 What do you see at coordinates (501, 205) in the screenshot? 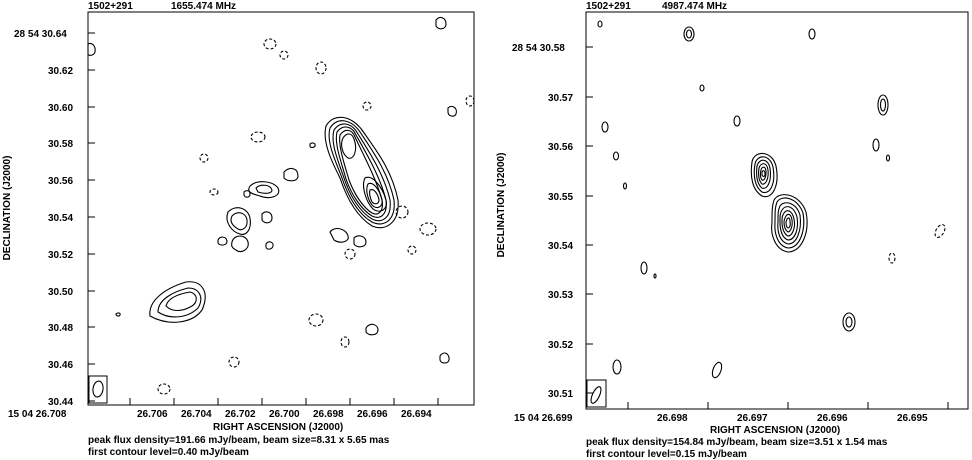
I see `y-axis-label-right: DECLINATION (J2000)` at bounding box center [501, 205].